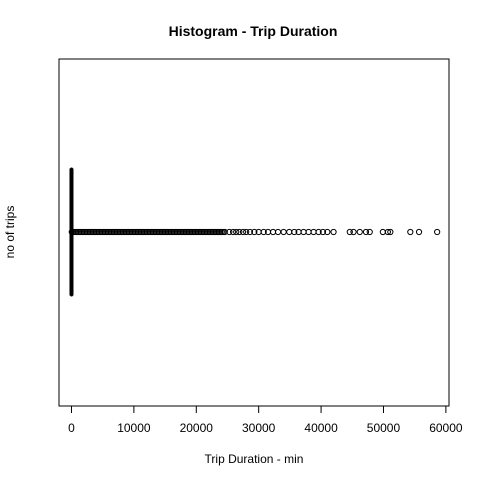 The image size is (480, 480). What do you see at coordinates (10, 232) in the screenshot?
I see `y-axis-label: no of trips` at bounding box center [10, 232].